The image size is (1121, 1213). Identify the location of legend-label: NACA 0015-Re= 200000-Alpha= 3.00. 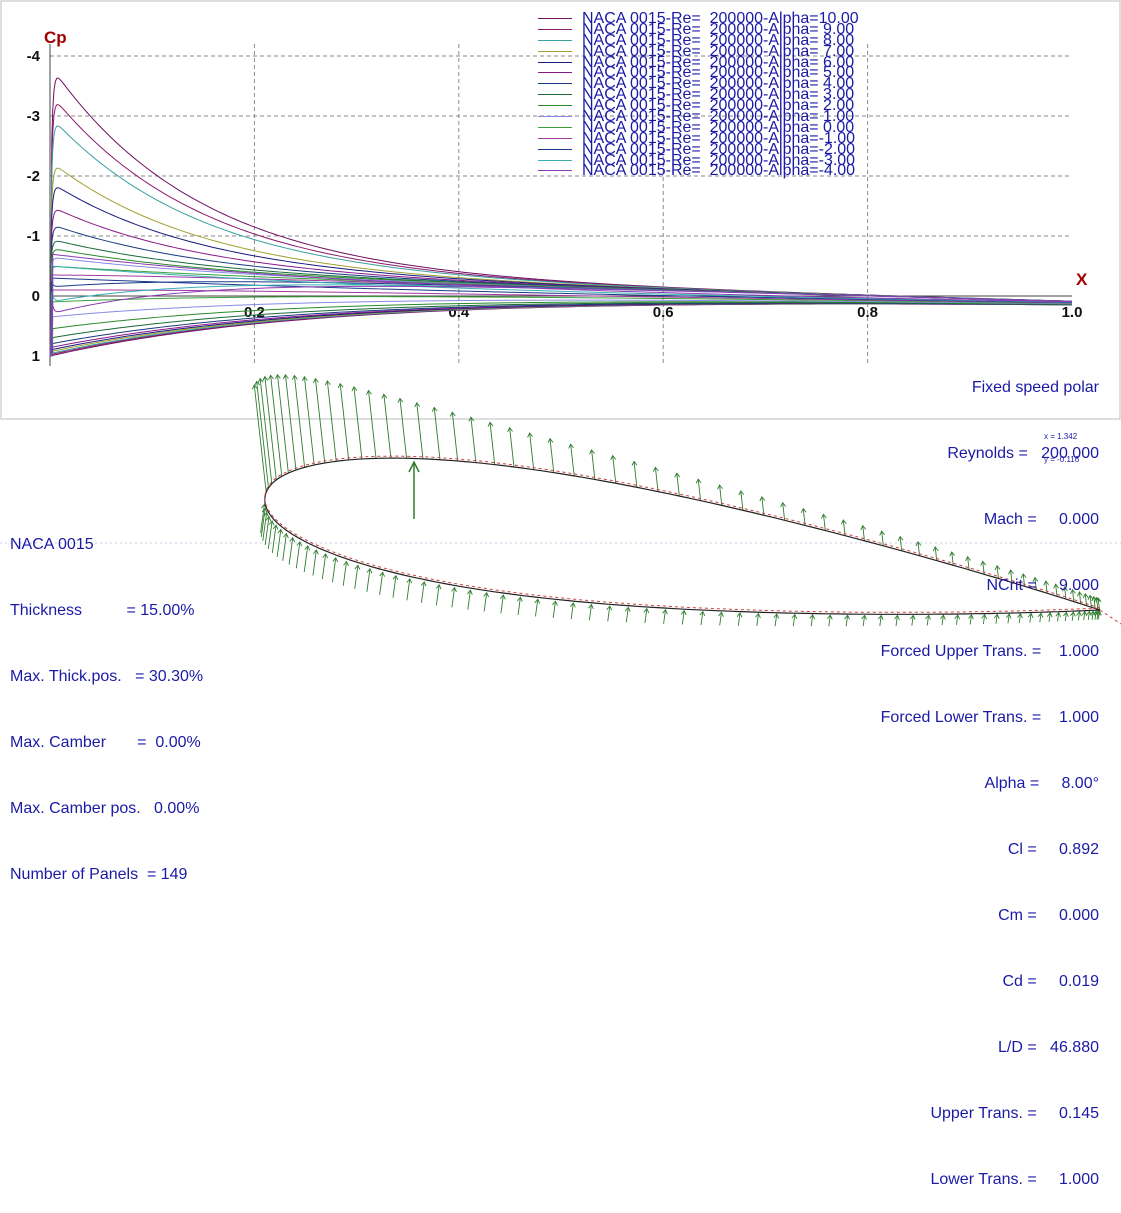
(718, 95).